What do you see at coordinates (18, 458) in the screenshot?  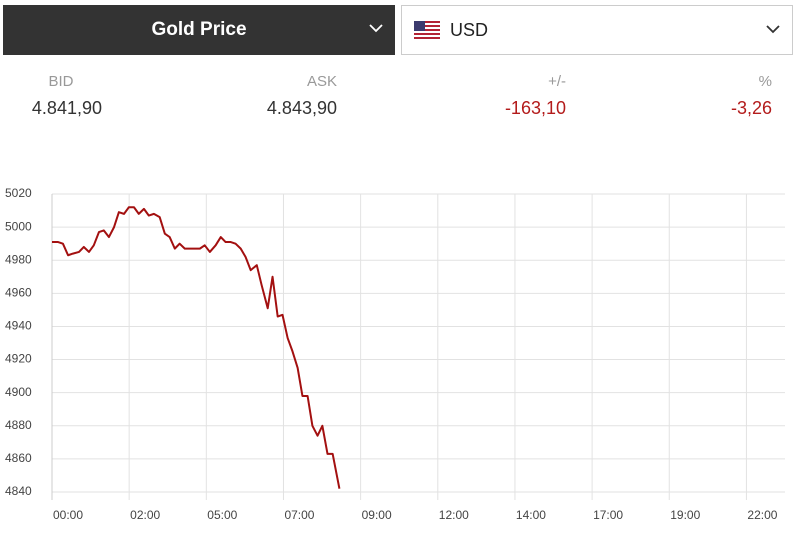 I see `y-tick-label: 4860` at bounding box center [18, 458].